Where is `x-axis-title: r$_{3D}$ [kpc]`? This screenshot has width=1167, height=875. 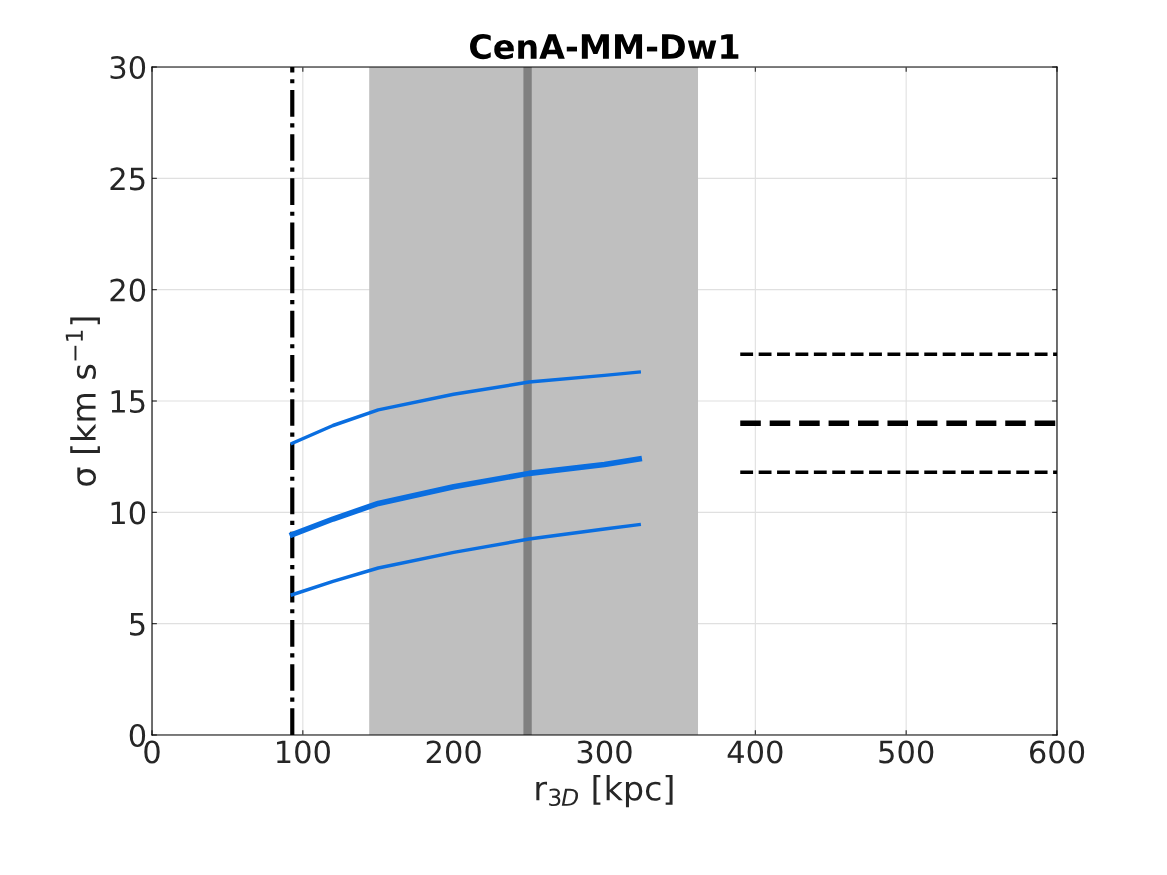
x-axis-title: r$_{3D}$ [kpc] is located at coordinates (604, 791).